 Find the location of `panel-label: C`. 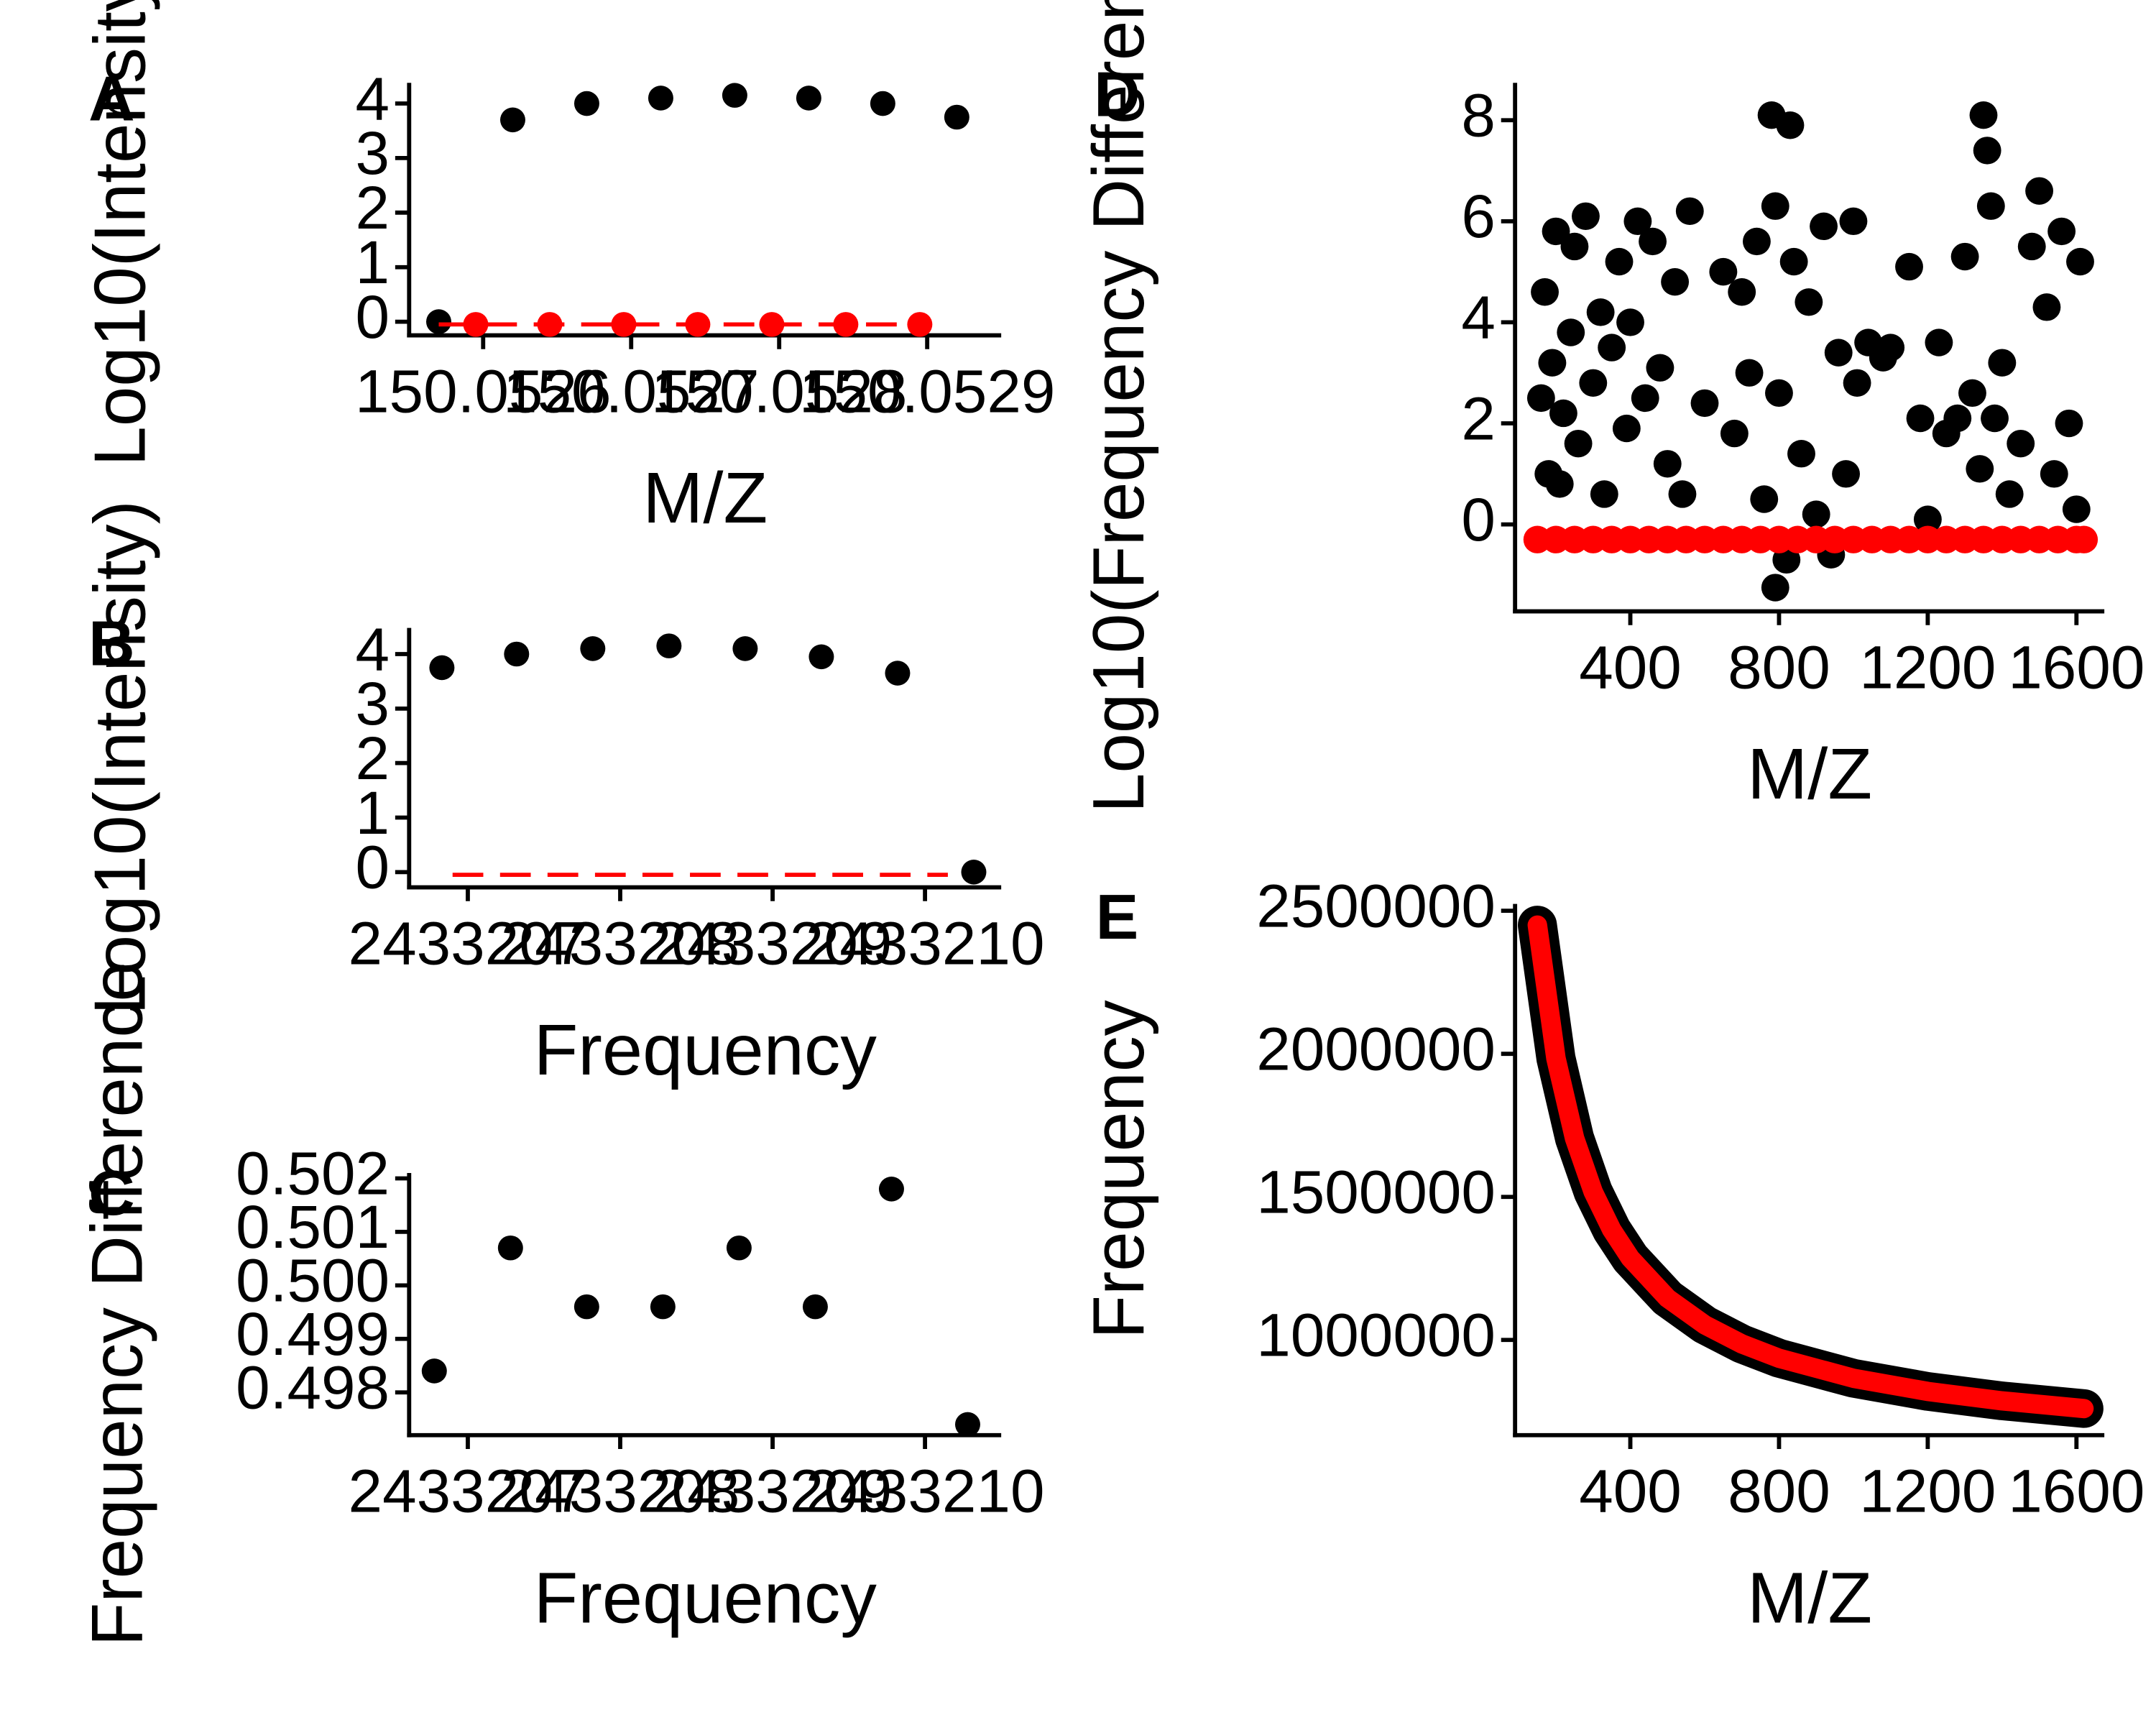

panel-label: C is located at coordinates (111, 1192).